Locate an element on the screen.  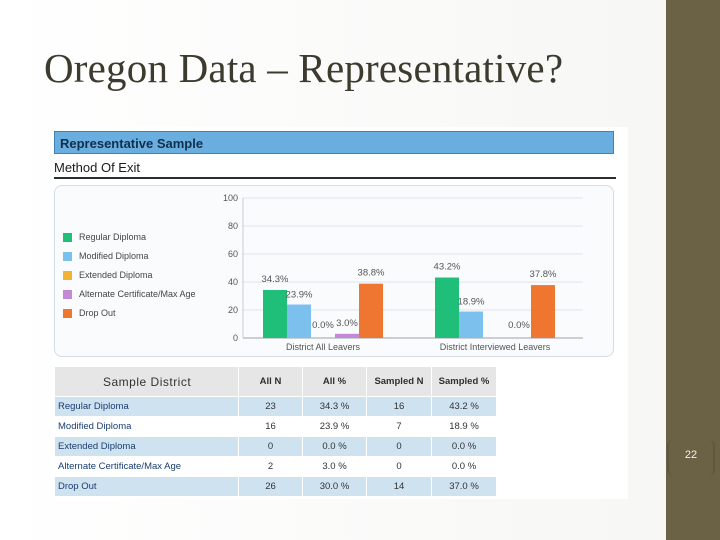
page-number: 22 is located at coordinates (691, 455).